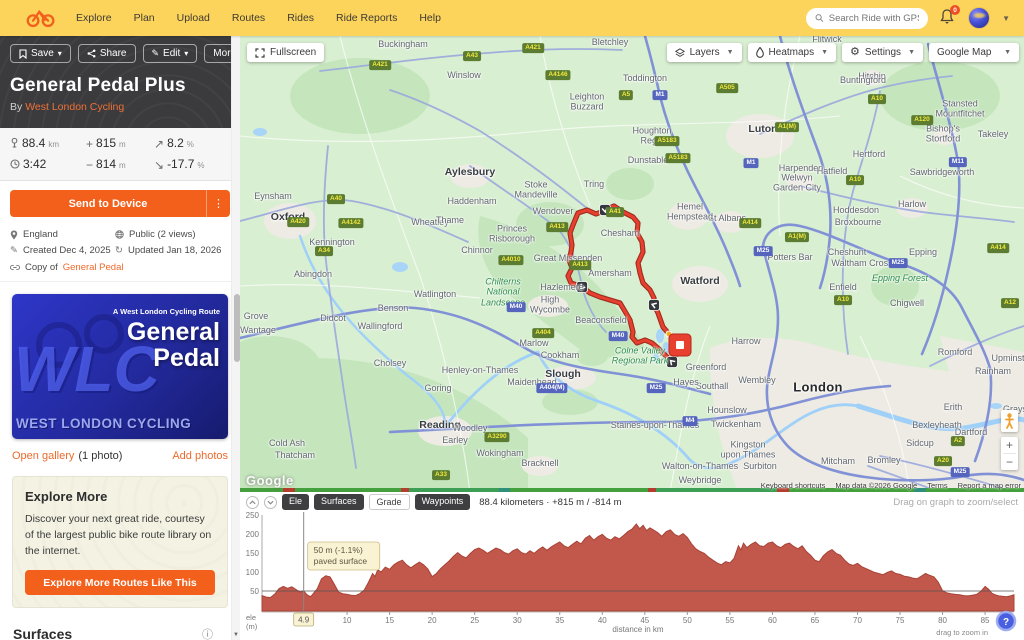 This screenshot has width=1024, height=640. I want to click on photo-title: General Pedal, so click(173, 345).